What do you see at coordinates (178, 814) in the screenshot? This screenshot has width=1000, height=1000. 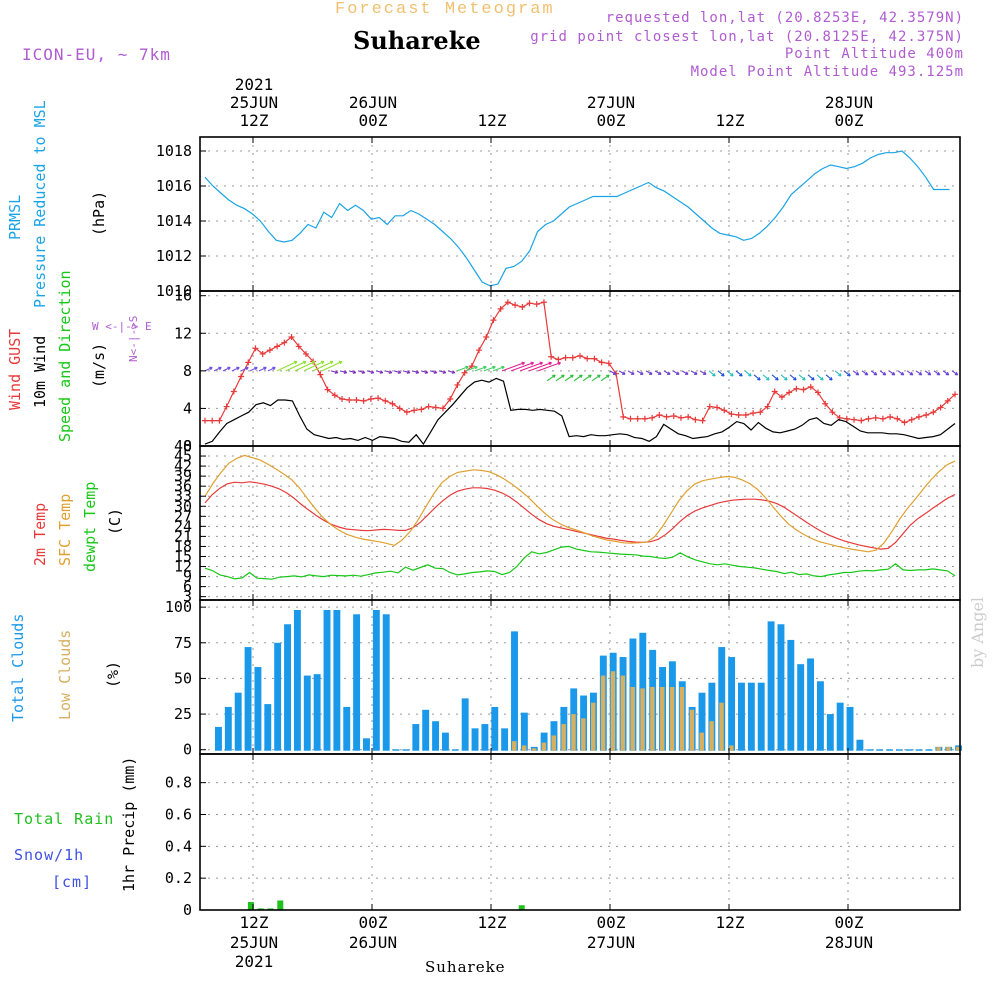 I see `y-tick-label: 0.6` at bounding box center [178, 814].